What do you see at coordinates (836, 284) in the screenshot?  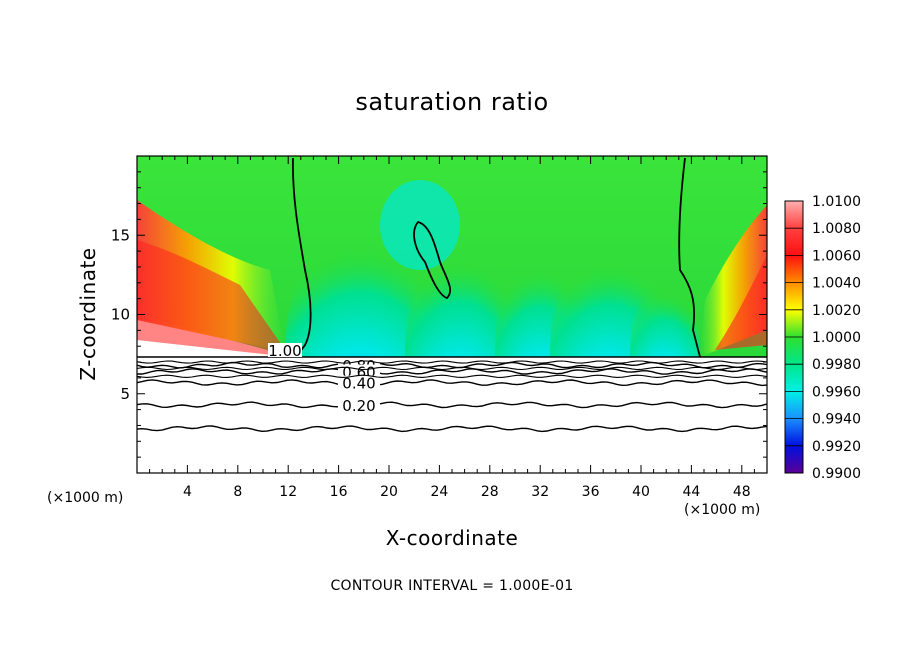 I see `colorbar-tick-label: 1.0040` at bounding box center [836, 284].